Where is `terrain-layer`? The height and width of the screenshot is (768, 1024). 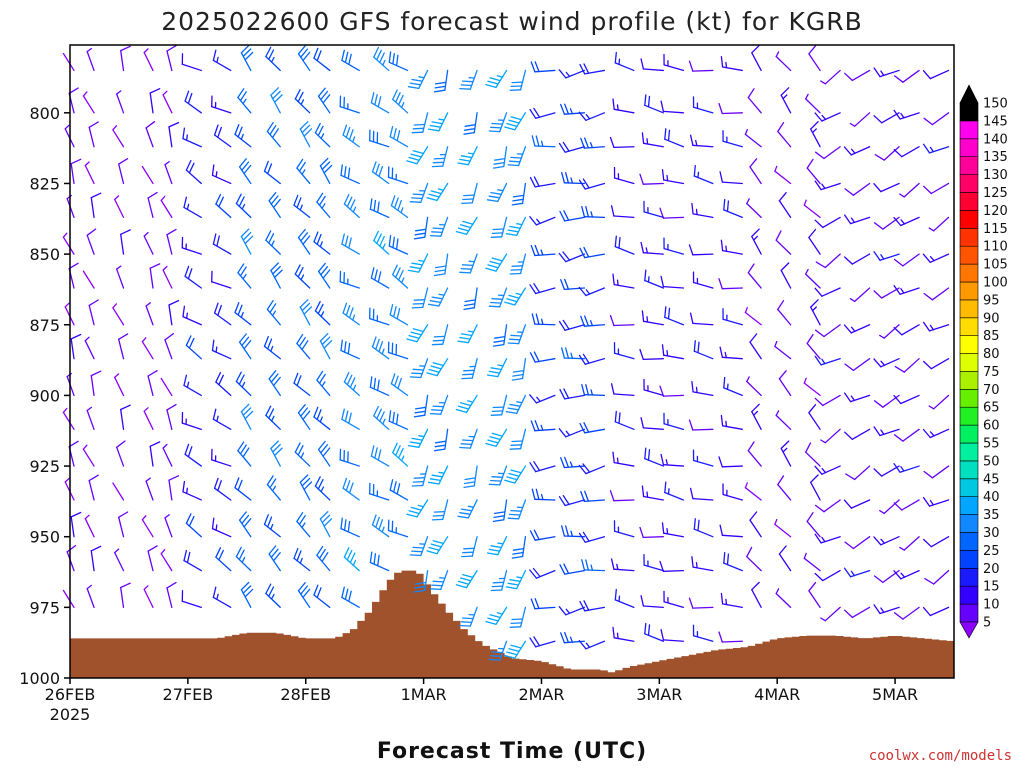 terrain-layer is located at coordinates (512, 624).